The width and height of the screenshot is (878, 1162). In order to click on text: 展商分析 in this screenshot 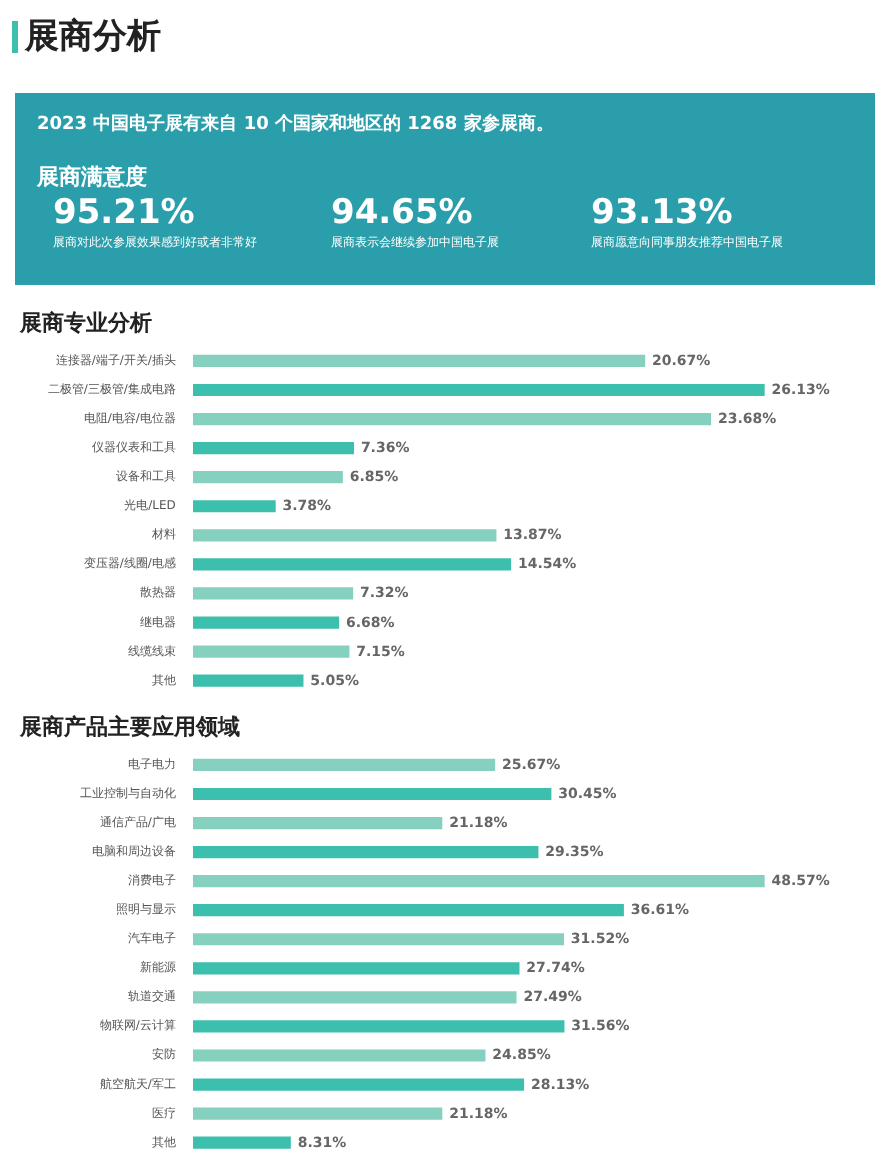, I will do `click(92, 37)`.